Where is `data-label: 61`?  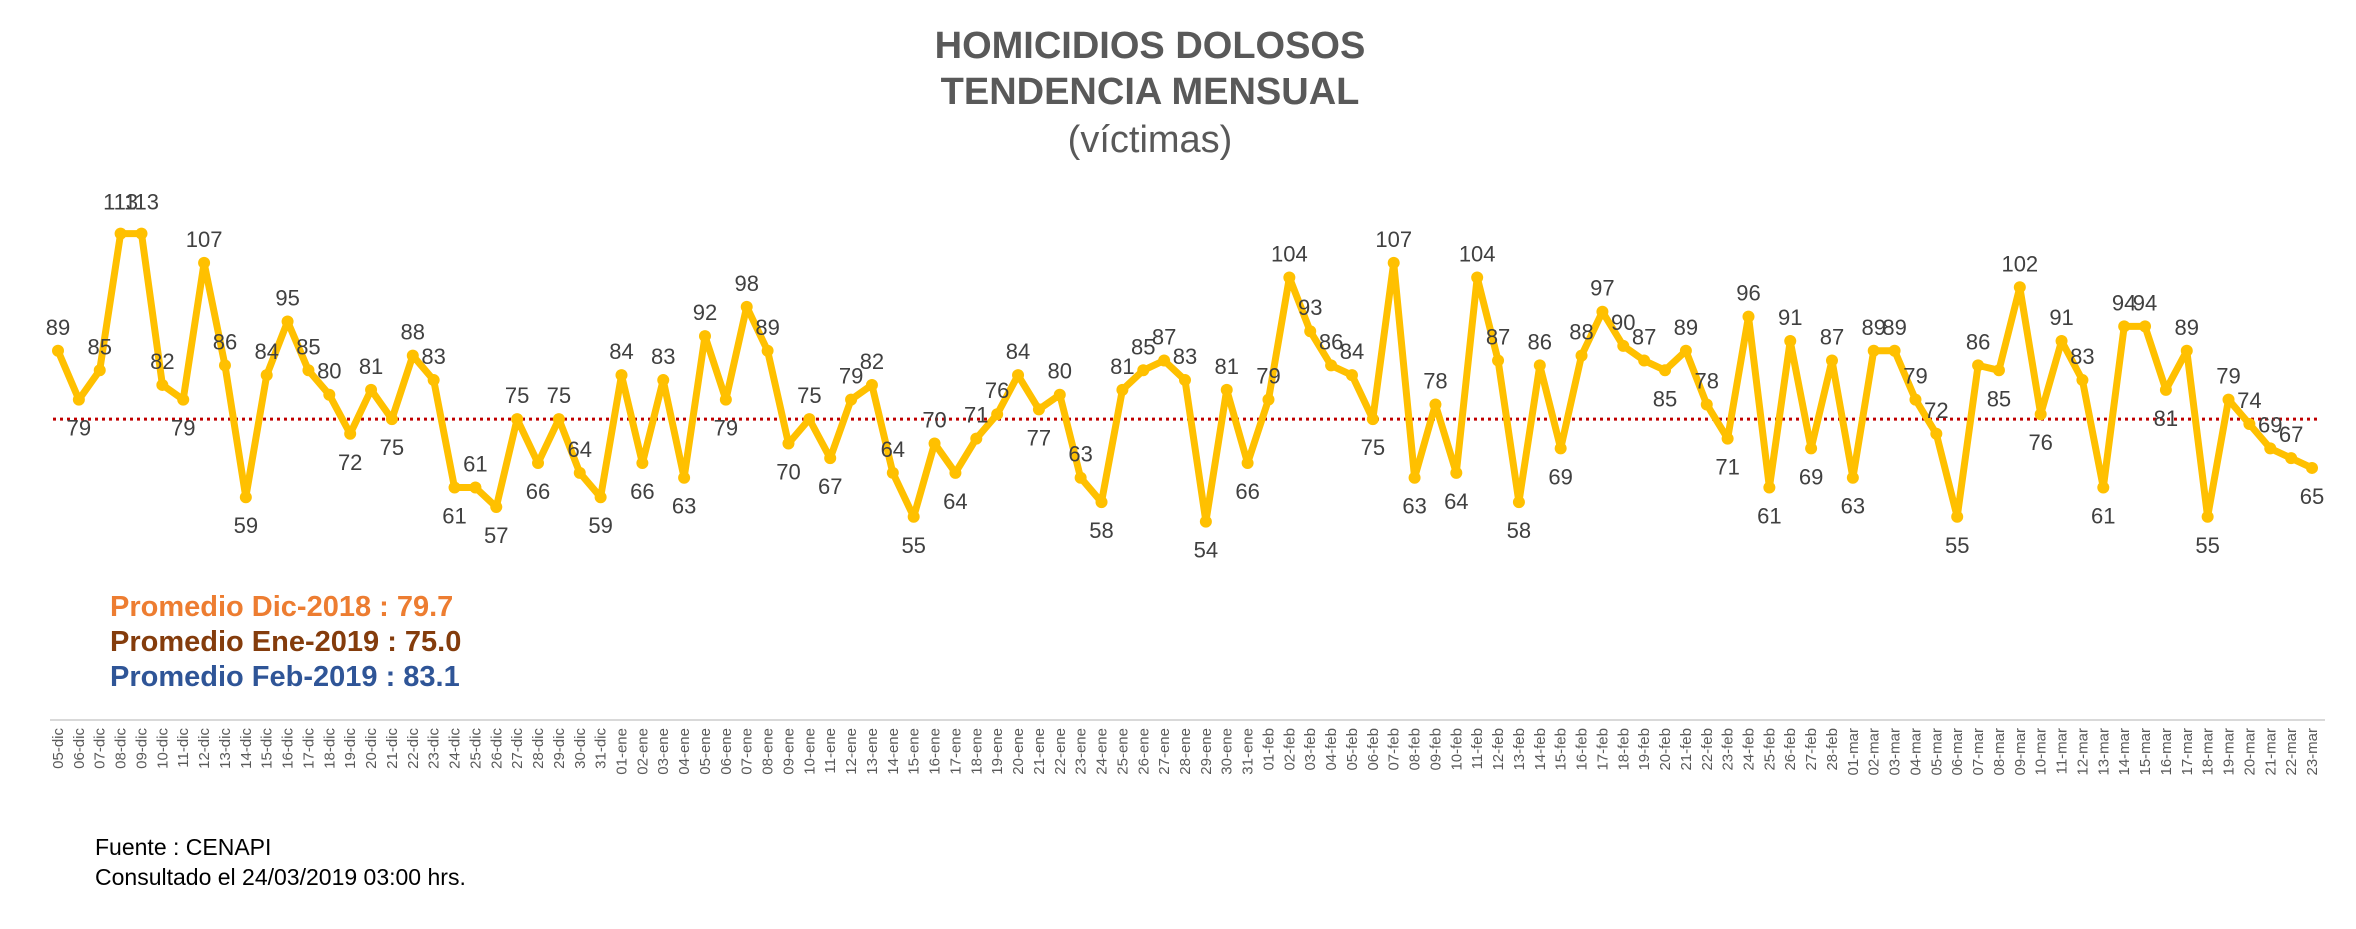
data-label: 61 is located at coordinates (475, 463).